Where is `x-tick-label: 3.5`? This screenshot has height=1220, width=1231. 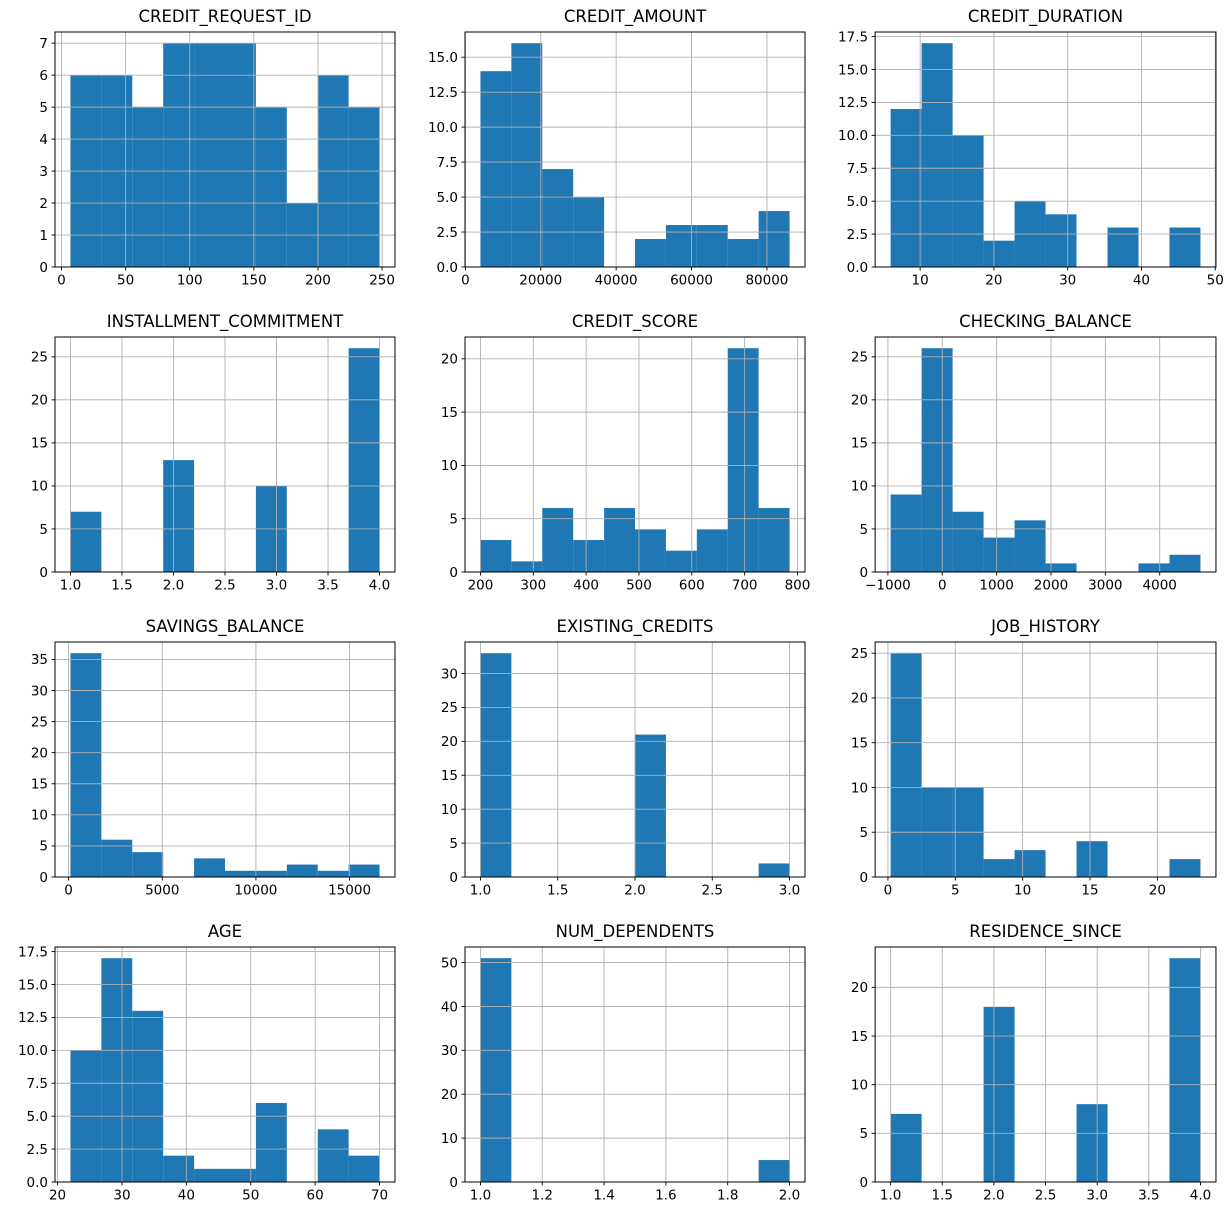 x-tick-label: 3.5 is located at coordinates (1149, 1196).